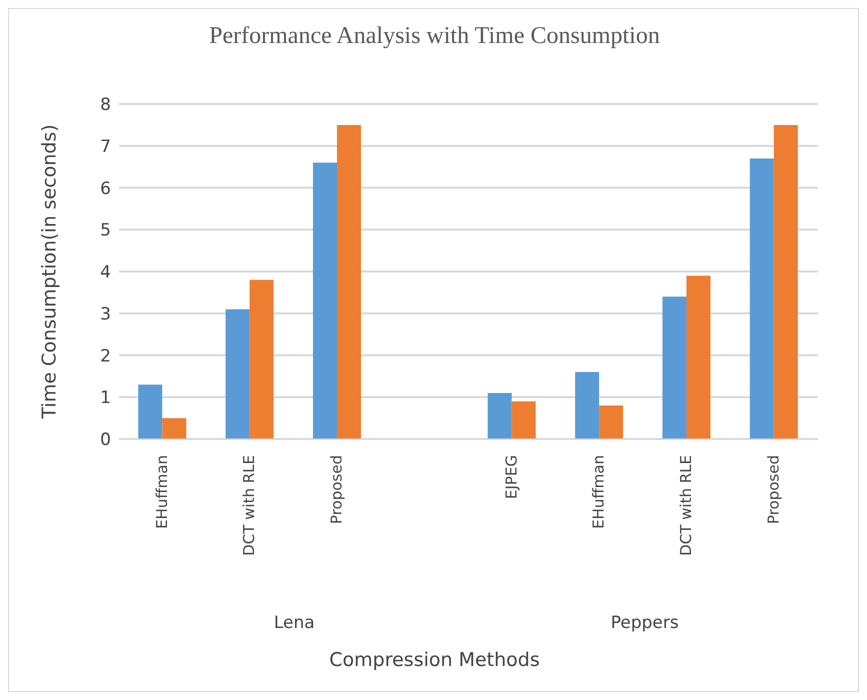 The height and width of the screenshot is (700, 867). Describe the element at coordinates (294, 623) in the screenshot. I see `text: Lena` at that location.